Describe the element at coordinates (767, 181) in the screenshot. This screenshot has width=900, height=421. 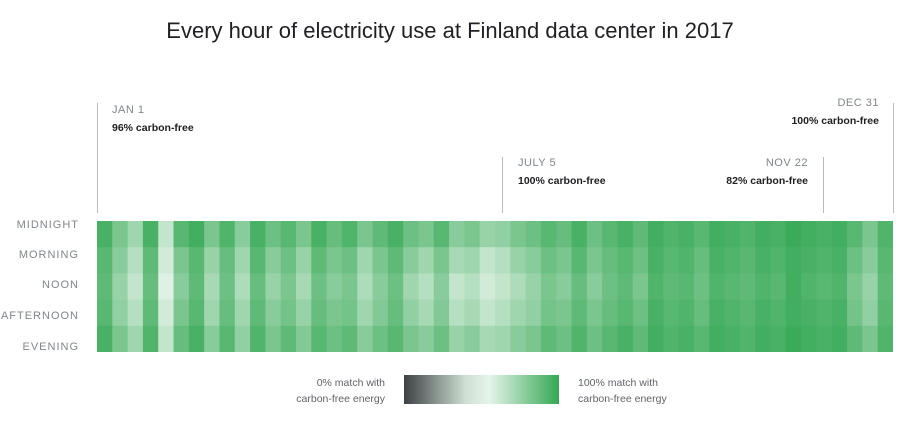
I see `annotation-label: 82% carbon-free` at that location.